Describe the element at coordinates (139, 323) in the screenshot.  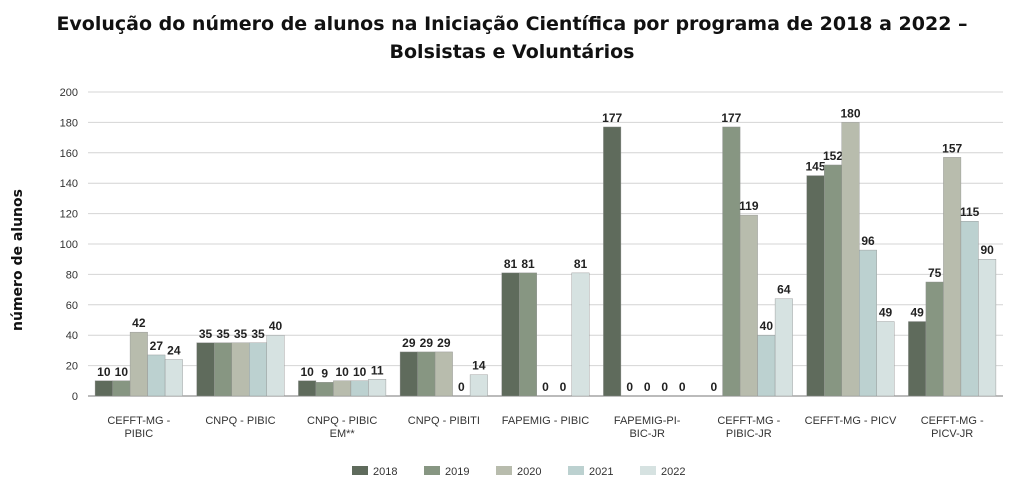
I see `data-label-0-2020: 42` at that location.